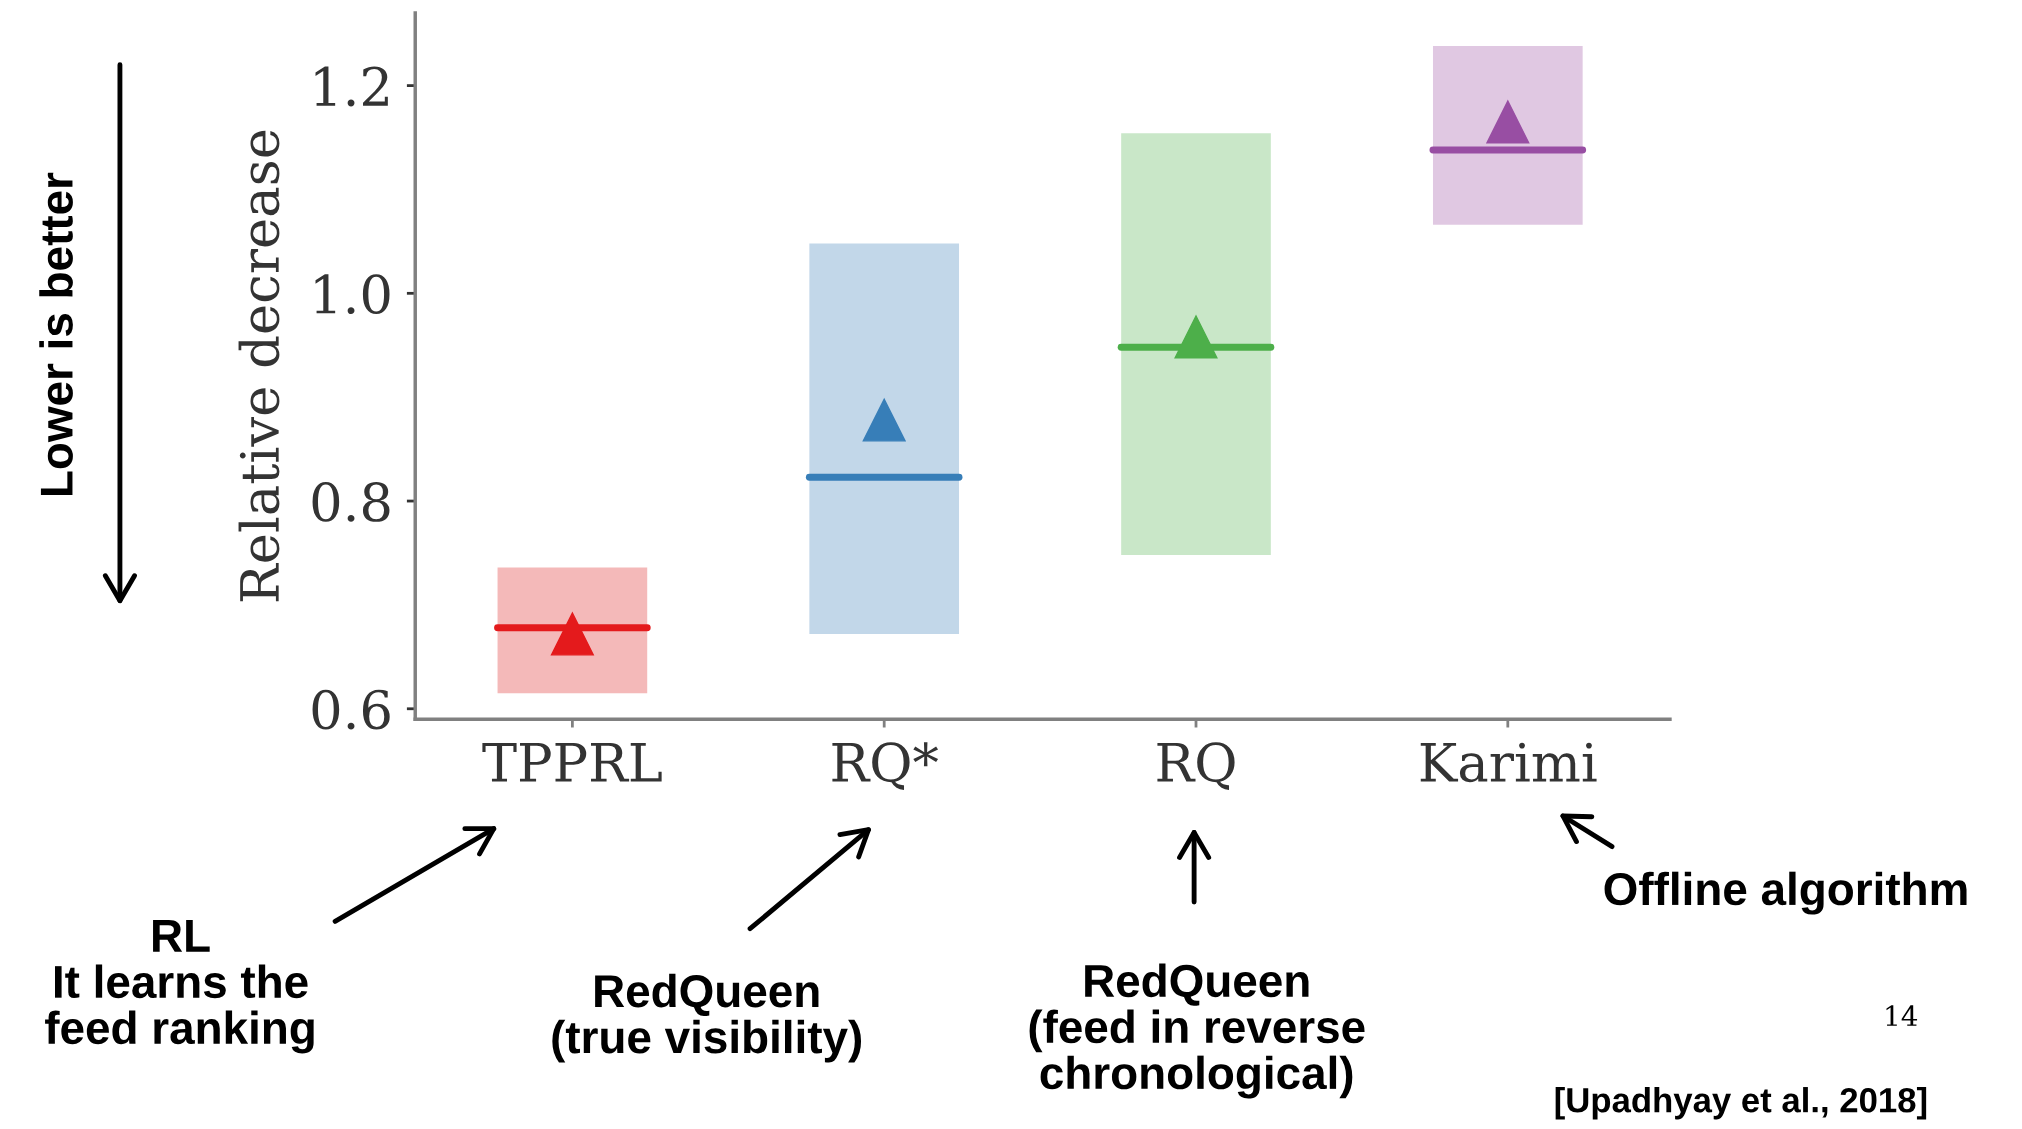  I want to click on y-tick-label: 1.0, so click(352, 294).